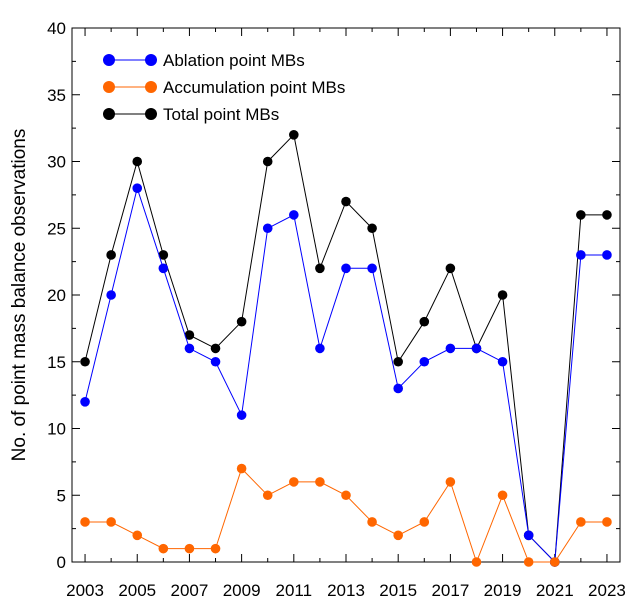 This screenshot has height=610, width=635. Describe the element at coordinates (137, 590) in the screenshot. I see `x-tick-label: 2005` at that location.